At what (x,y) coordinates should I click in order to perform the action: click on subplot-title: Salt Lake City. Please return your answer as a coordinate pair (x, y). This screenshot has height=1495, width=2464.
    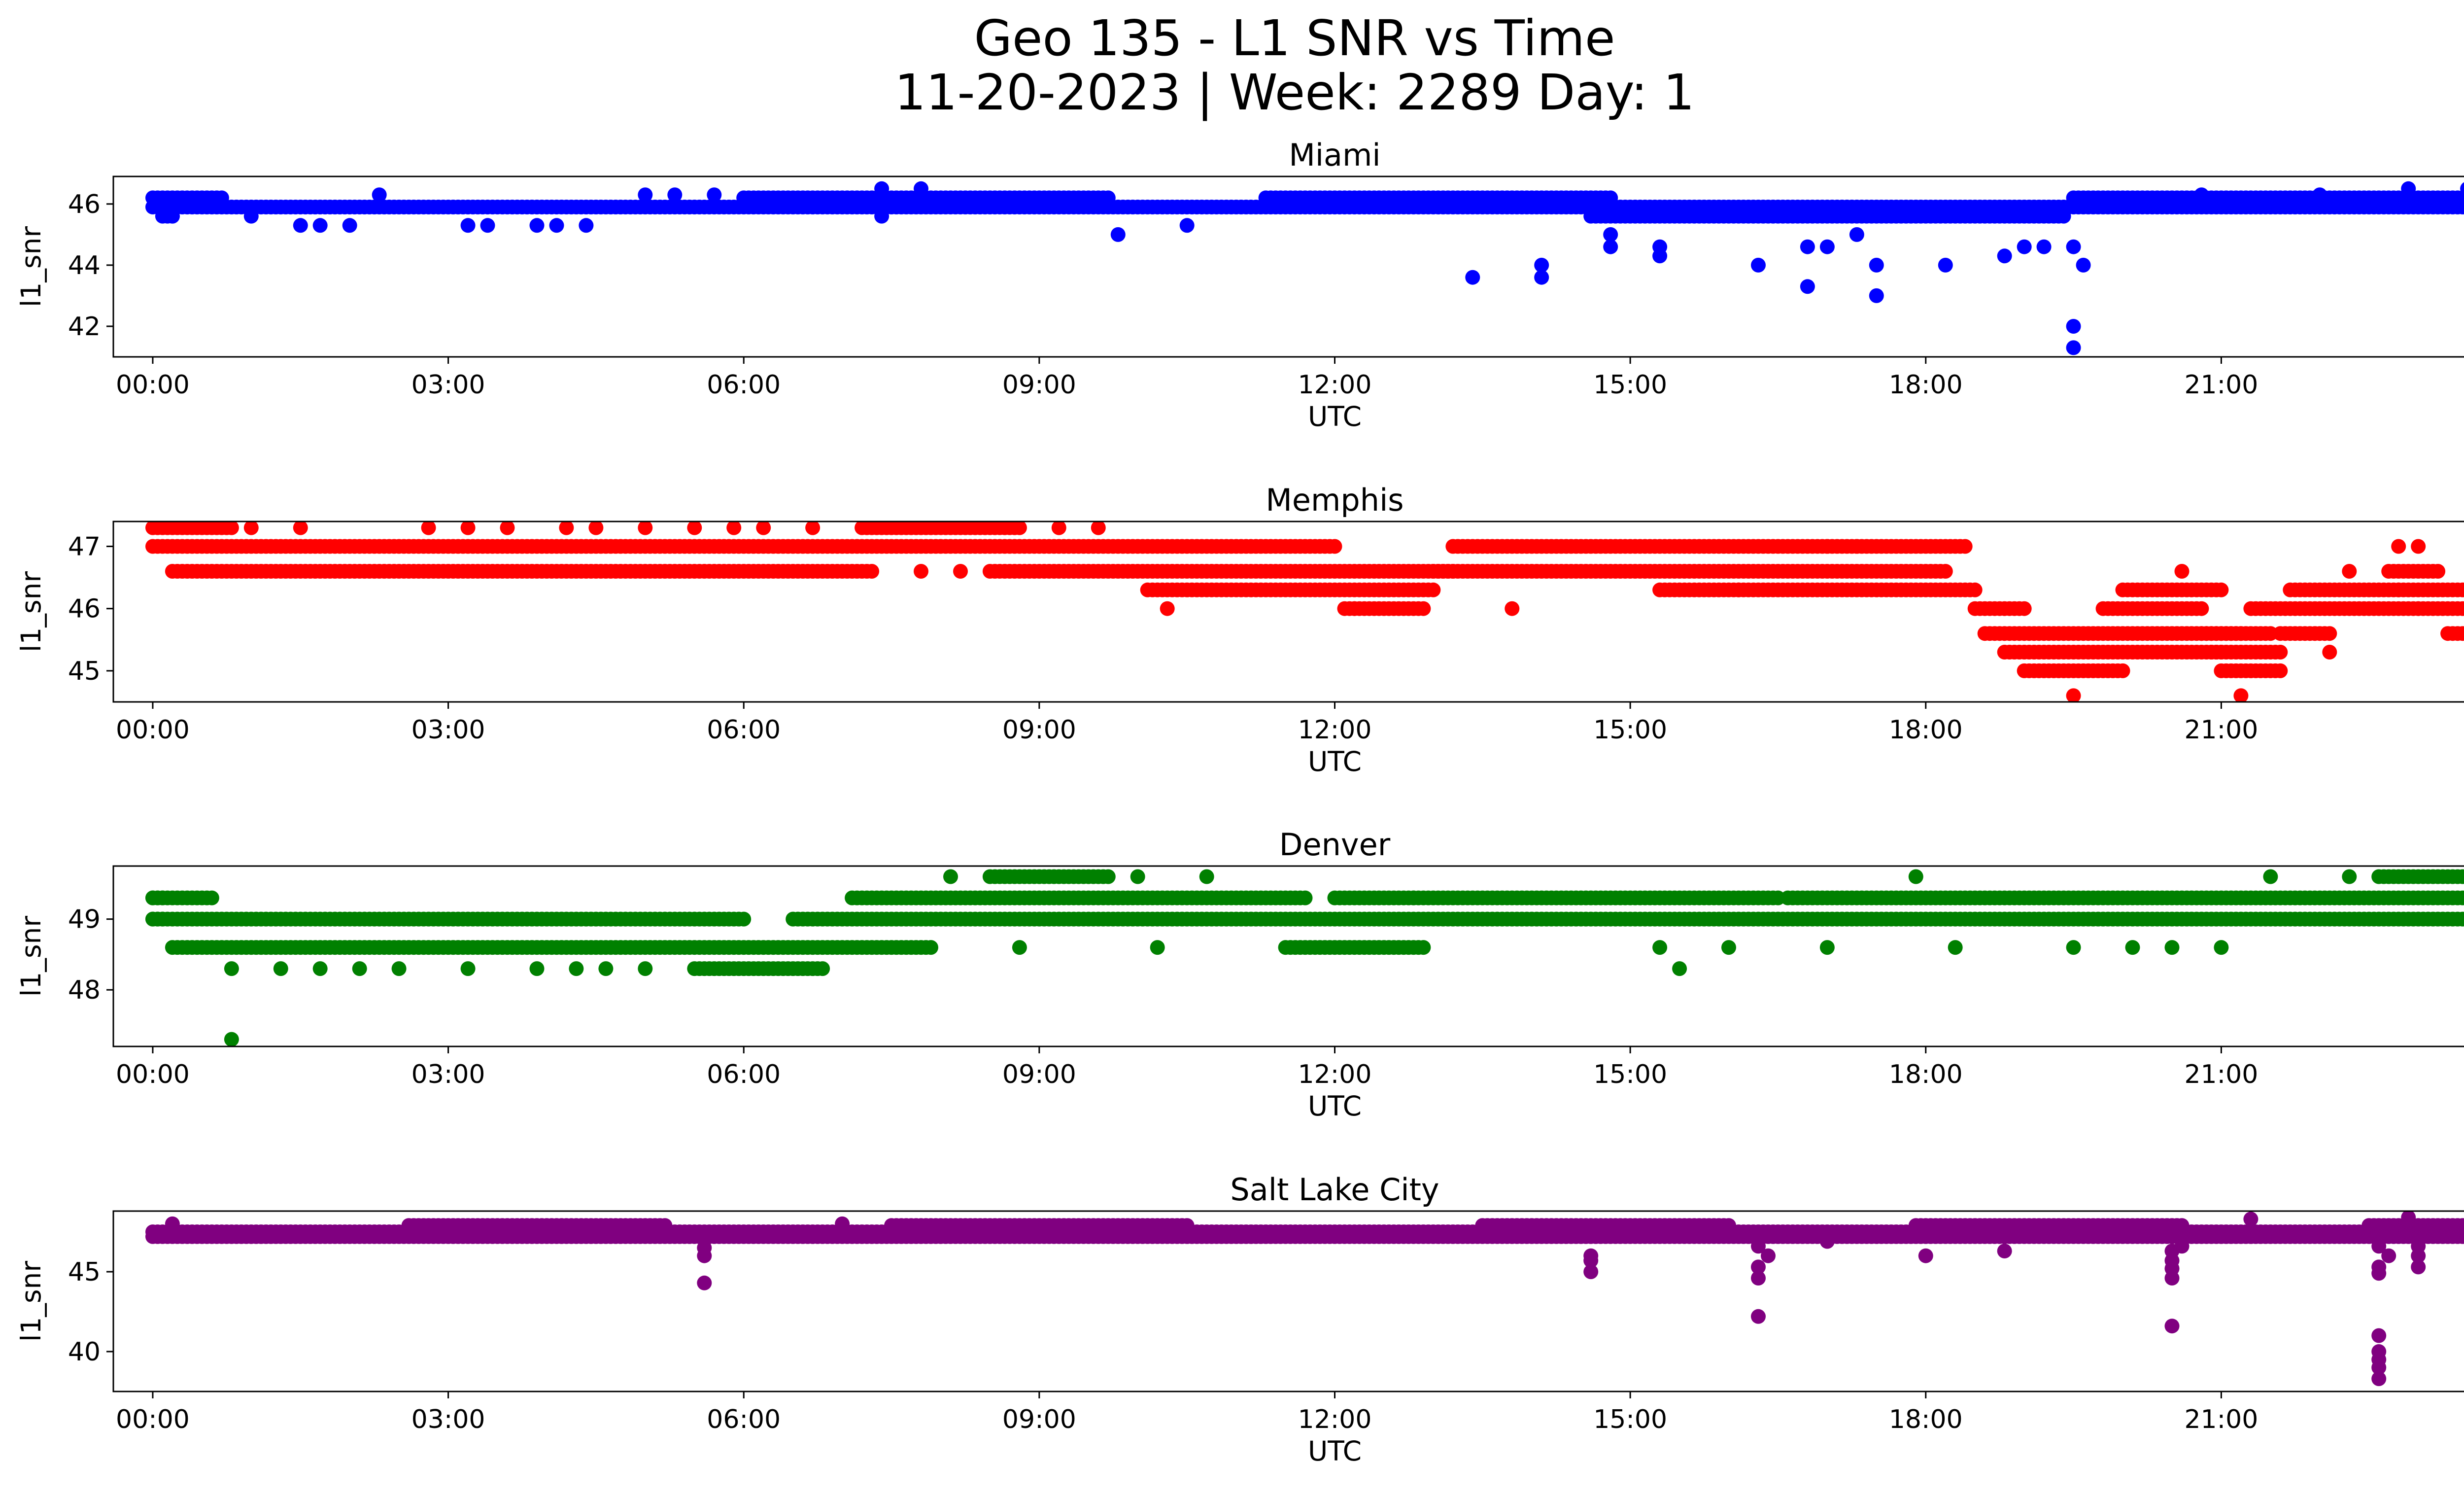
    Looking at the image, I should click on (1334, 1190).